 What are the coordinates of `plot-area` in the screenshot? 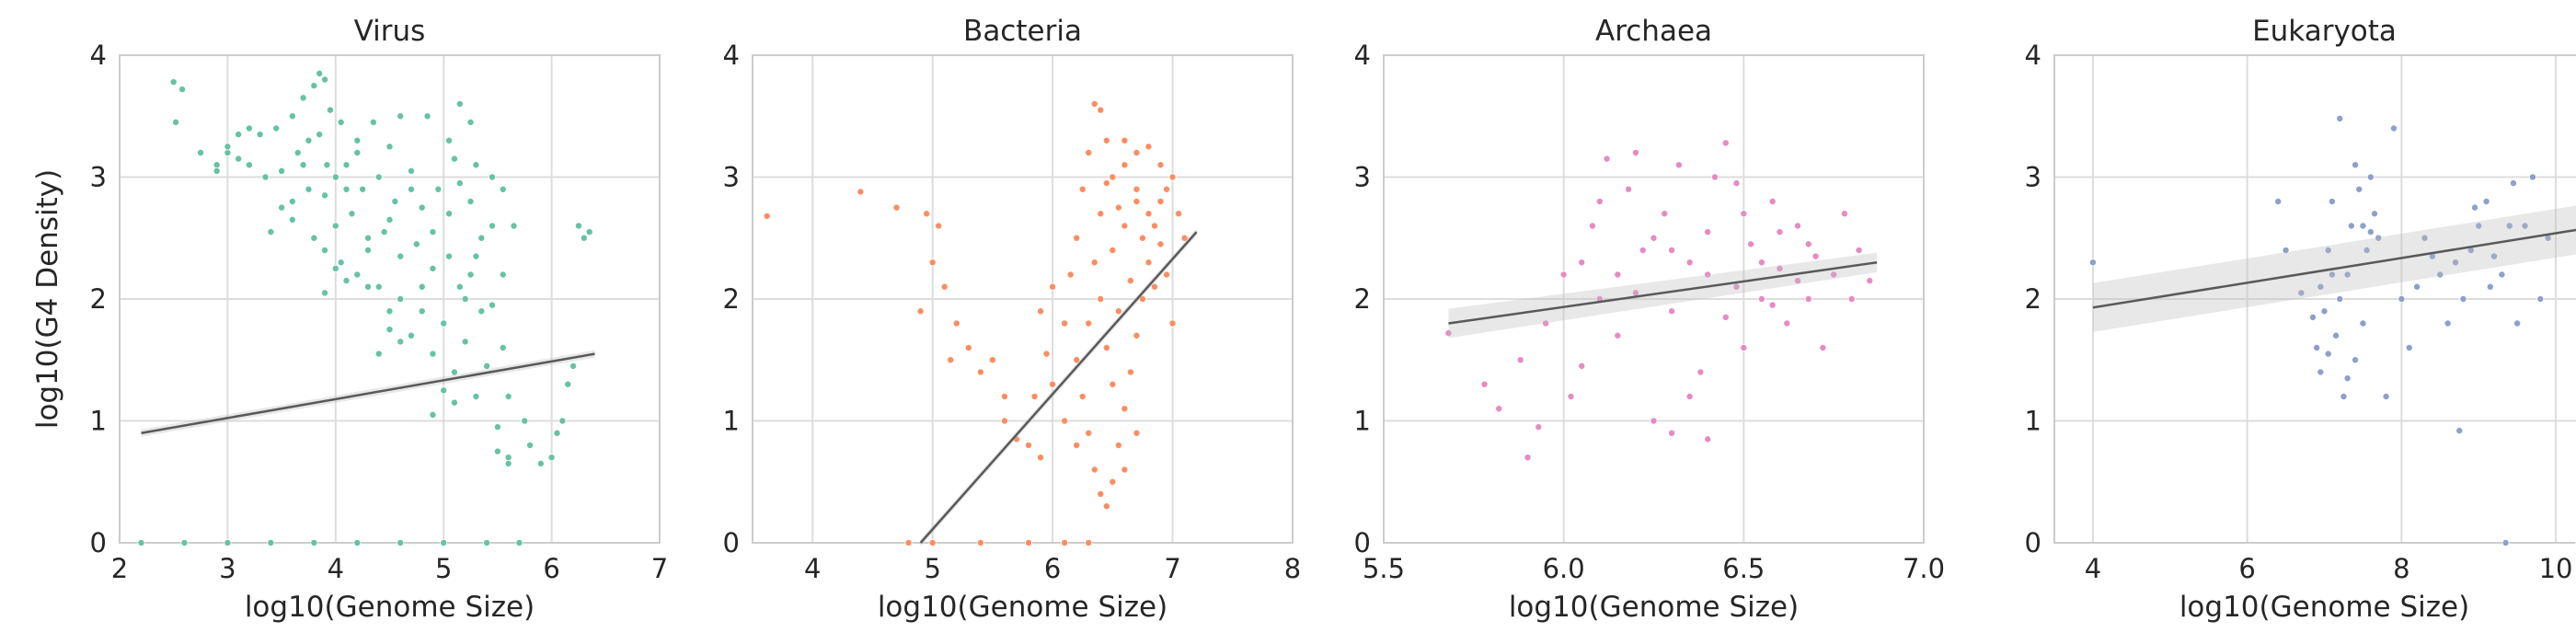 It's located at (980, 323).